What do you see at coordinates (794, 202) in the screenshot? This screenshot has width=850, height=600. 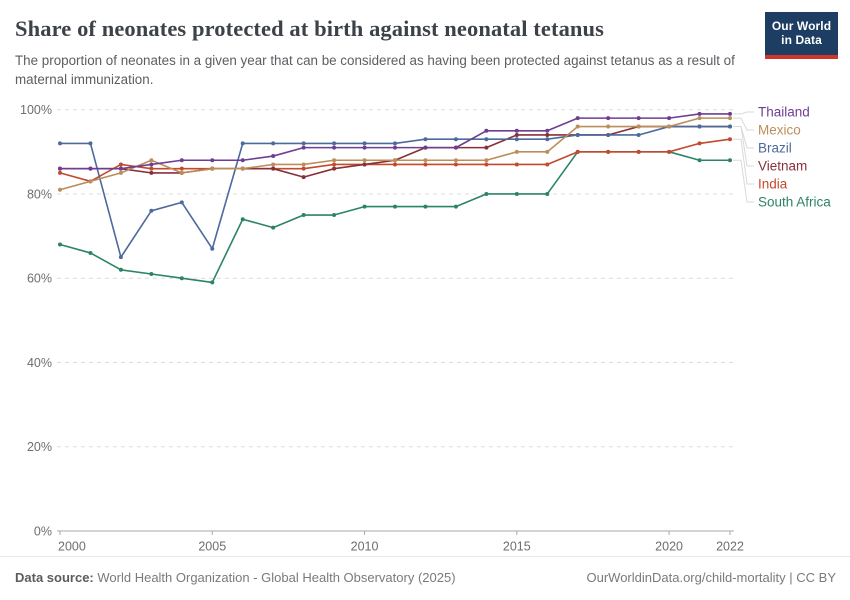 I see `legend-label-south-africa: South Africa` at bounding box center [794, 202].